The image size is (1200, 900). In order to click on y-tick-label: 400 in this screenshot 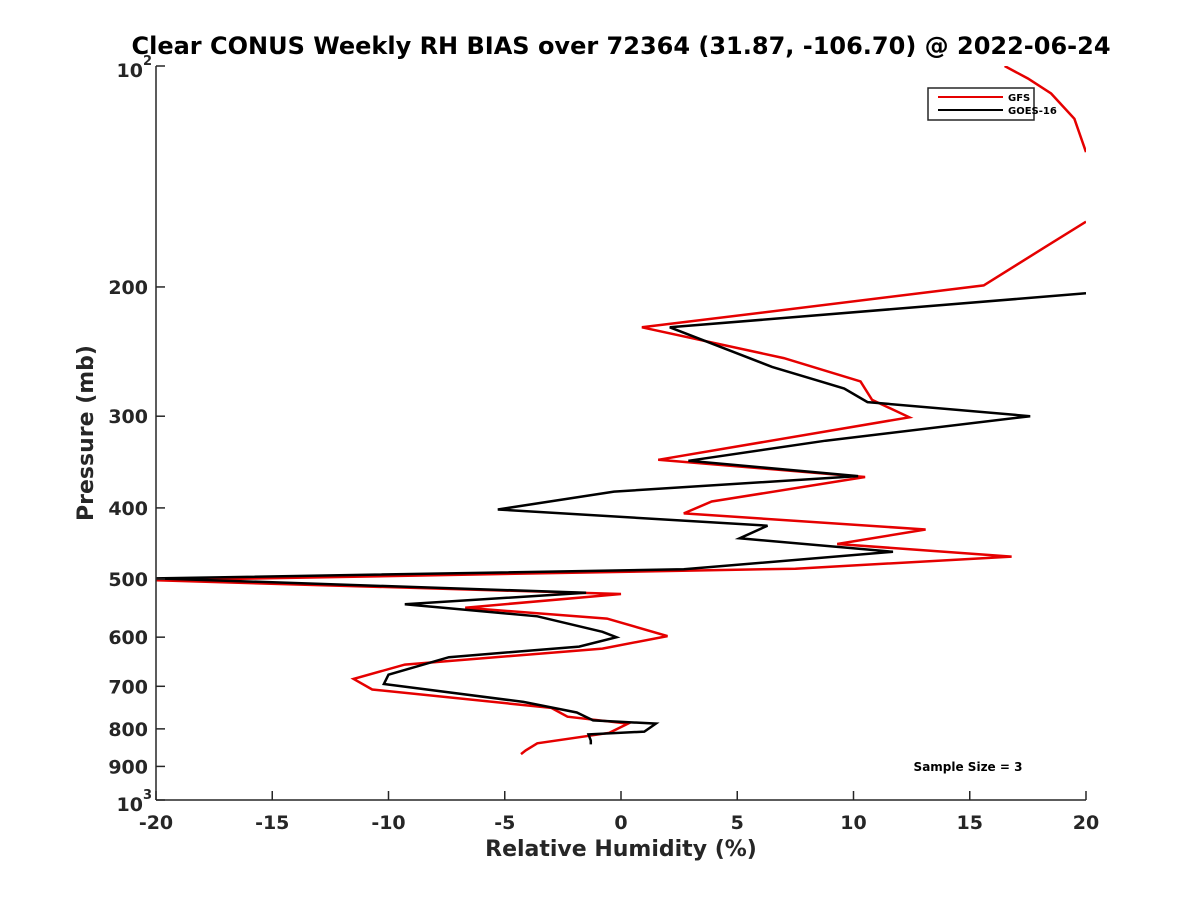, I will do `click(128, 509)`.